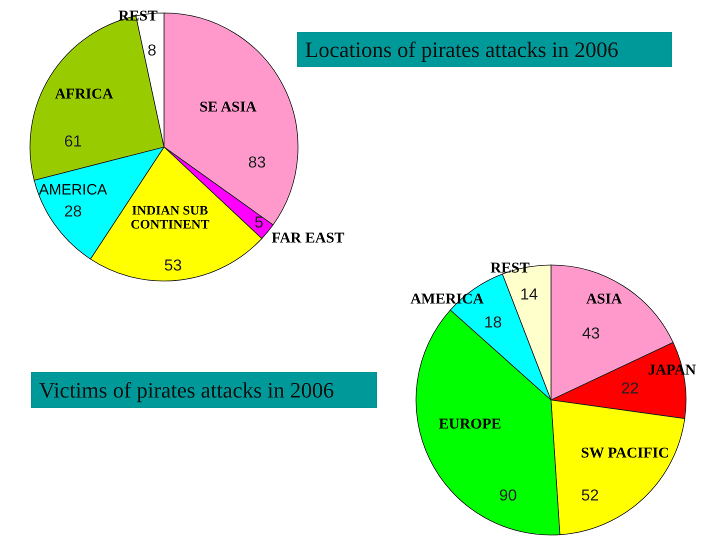 The height and width of the screenshot is (540, 720). Describe the element at coordinates (186, 390) in the screenshot. I see `text: Victims of pirates attacks in 2006` at that location.